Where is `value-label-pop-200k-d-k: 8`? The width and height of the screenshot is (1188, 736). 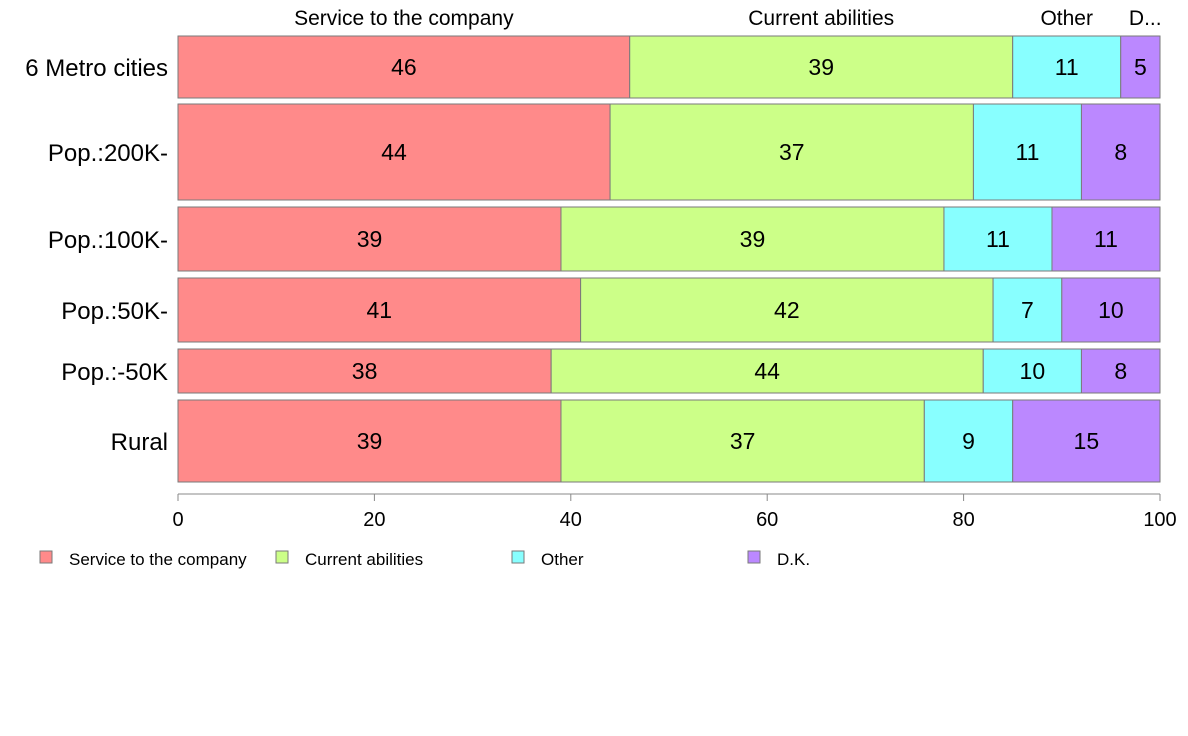
value-label-pop-200k-d-k: 8 is located at coordinates (1120, 152).